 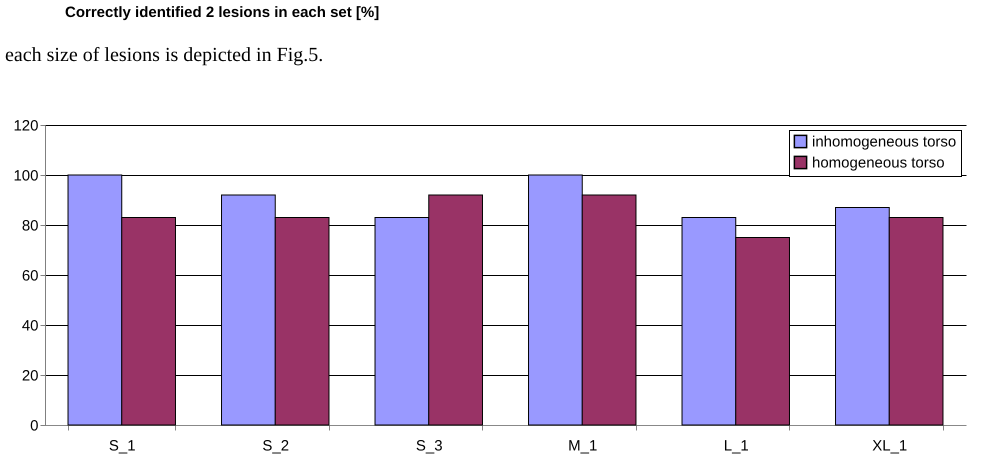 I want to click on x-tick-label: S_3, so click(x=429, y=446).